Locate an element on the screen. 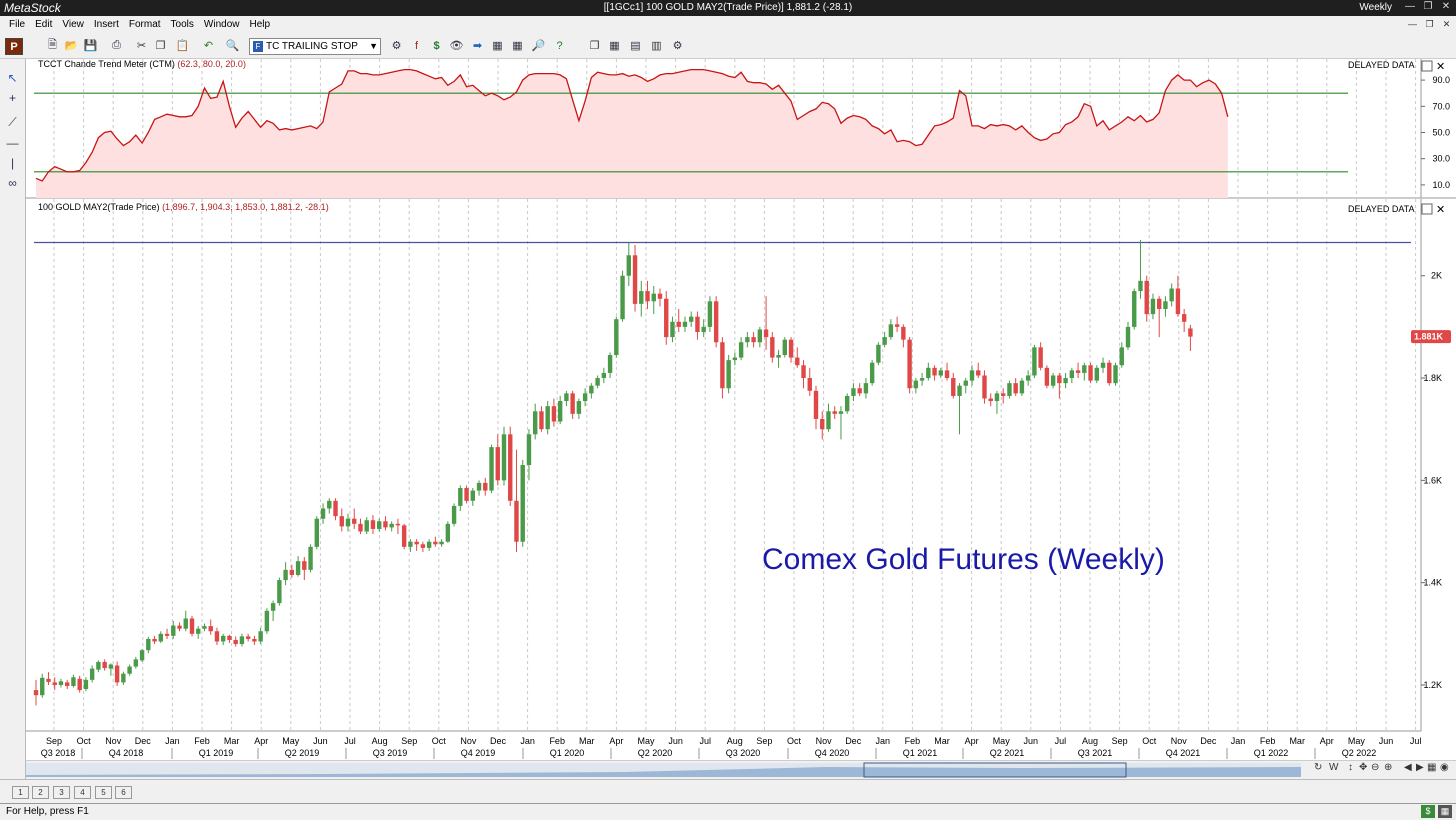 The width and height of the screenshot is (1456, 820). price-maximize-icon is located at coordinates (1427, 209).